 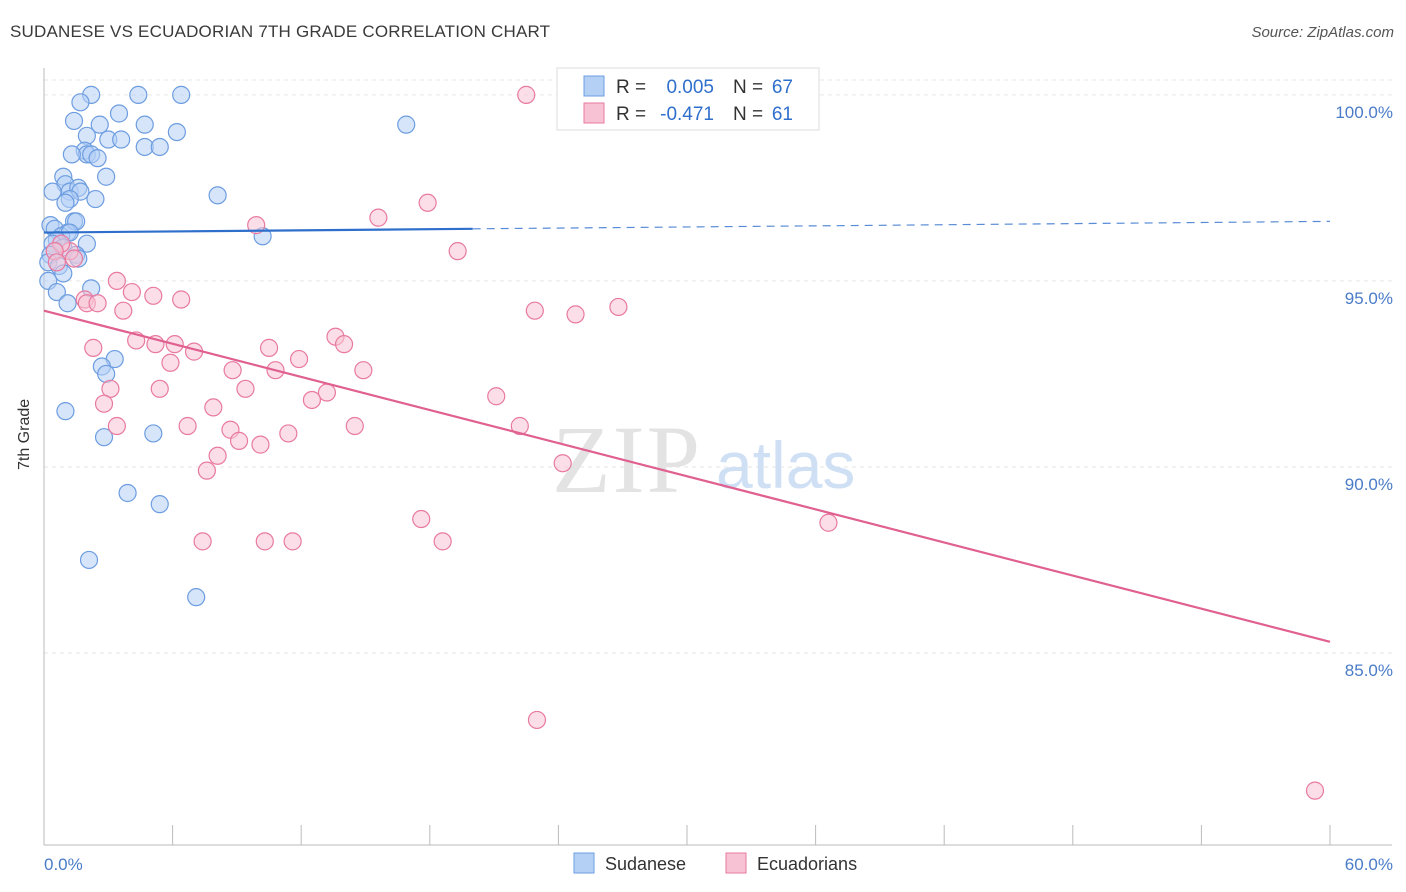 What do you see at coordinates (736, 863) in the screenshot?
I see `bottom-legend-swatch` at bounding box center [736, 863].